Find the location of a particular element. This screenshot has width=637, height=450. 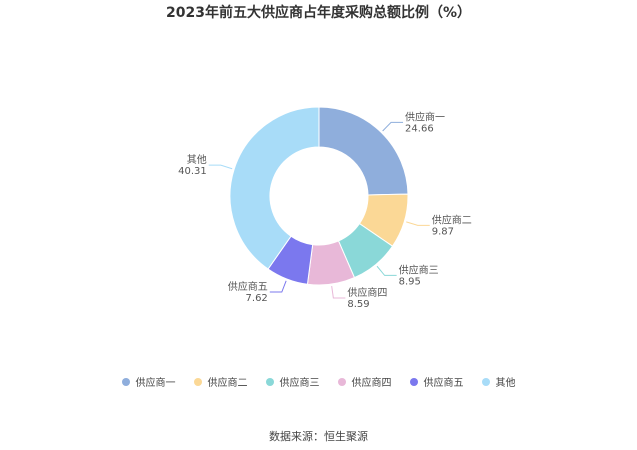

legend-label: 供应商二 is located at coordinates (227, 383).